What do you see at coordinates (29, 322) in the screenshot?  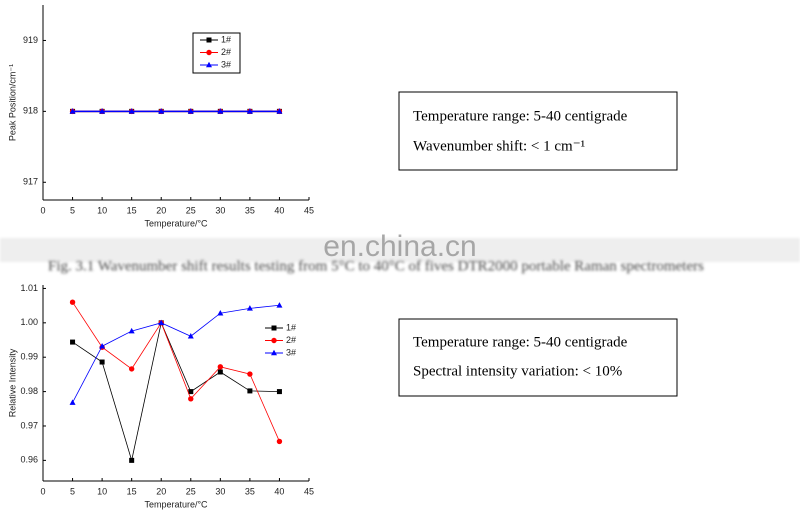 I see `y-tick-label: 1.00` at bounding box center [29, 322].